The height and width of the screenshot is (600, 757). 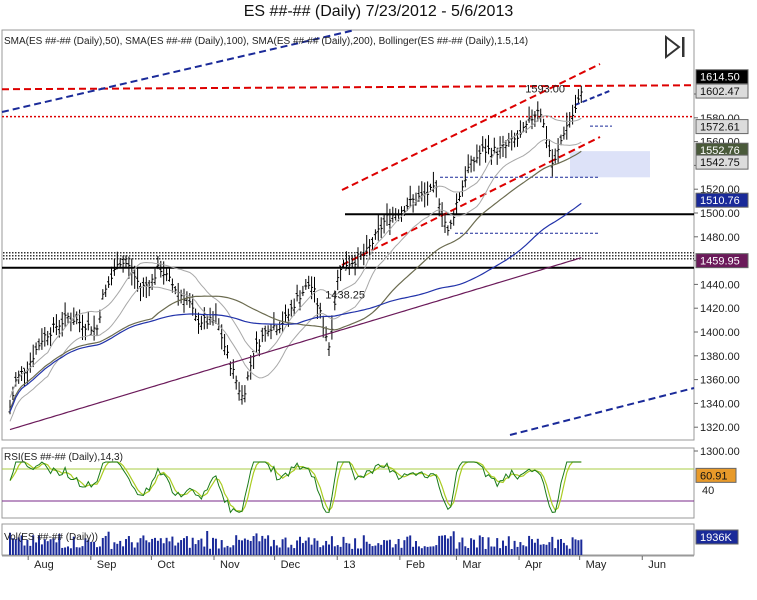 What do you see at coordinates (178, 71) in the screenshot?
I see `trendline-blue` at bounding box center [178, 71].